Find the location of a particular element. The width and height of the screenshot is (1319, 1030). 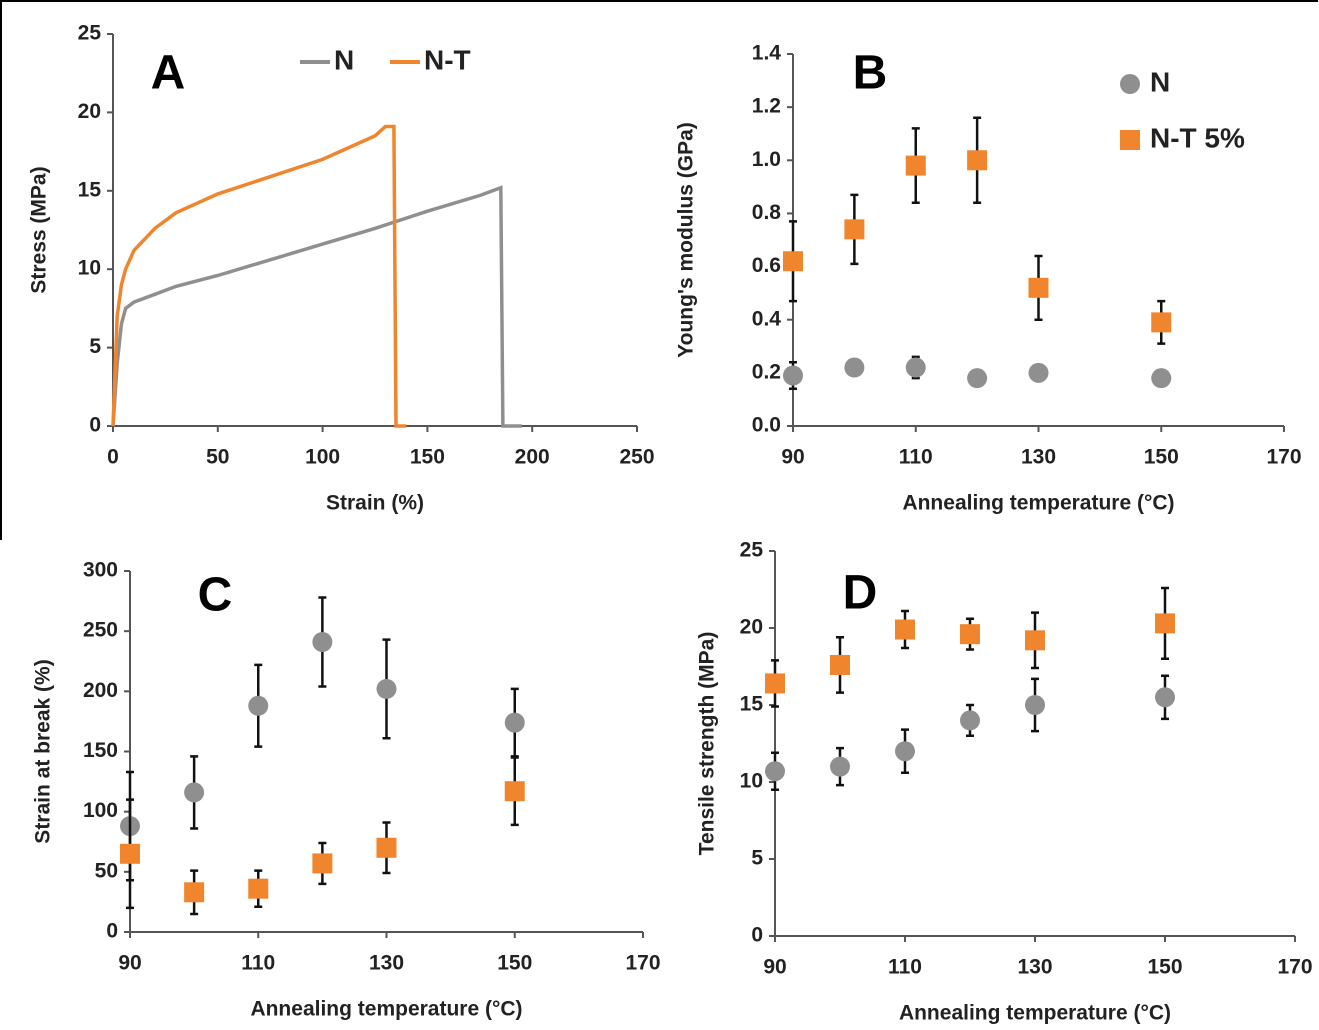

y-tick-label: 1.4 is located at coordinates (767, 53).